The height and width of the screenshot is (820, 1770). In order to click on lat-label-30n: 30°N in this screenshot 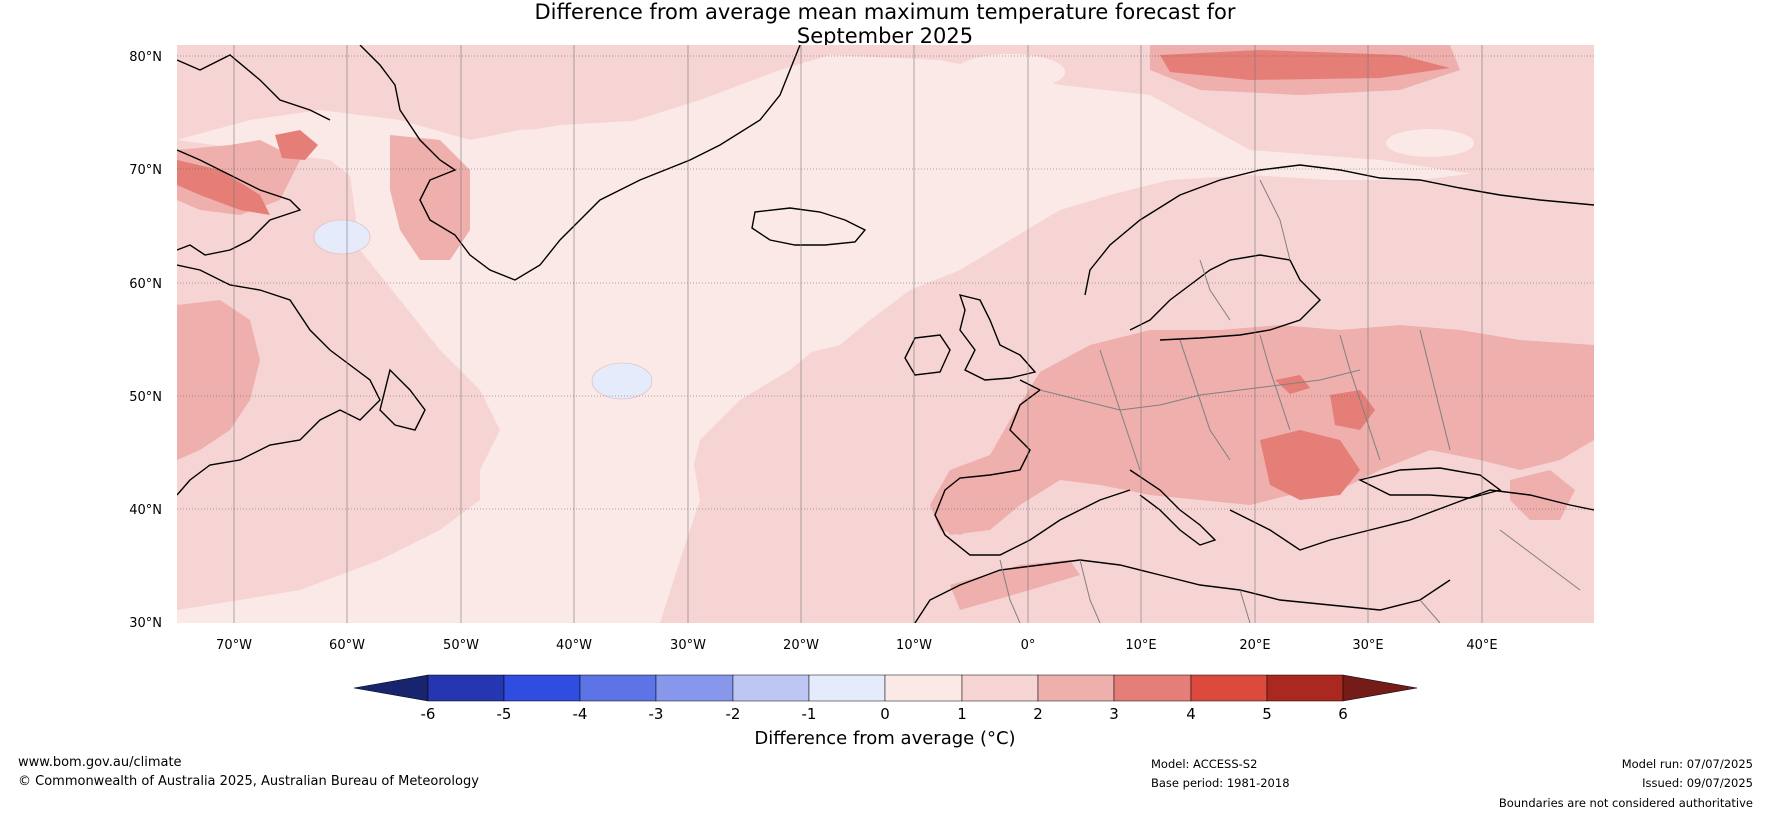, I will do `click(145, 623)`.